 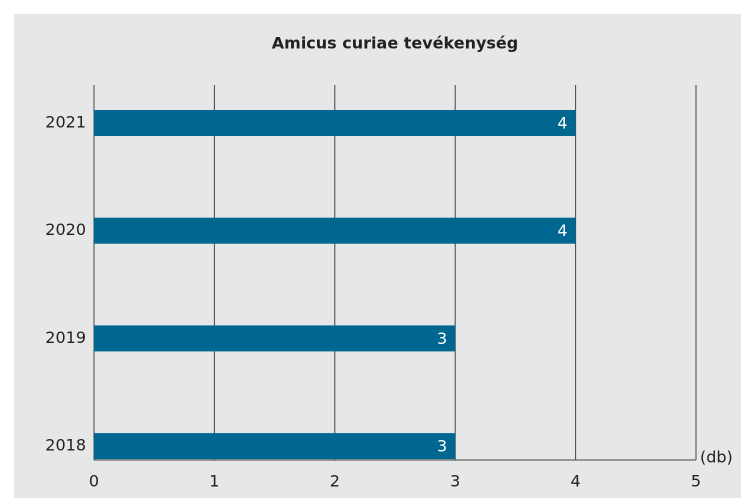 I want to click on x-tick-label: 0, so click(x=94, y=481).